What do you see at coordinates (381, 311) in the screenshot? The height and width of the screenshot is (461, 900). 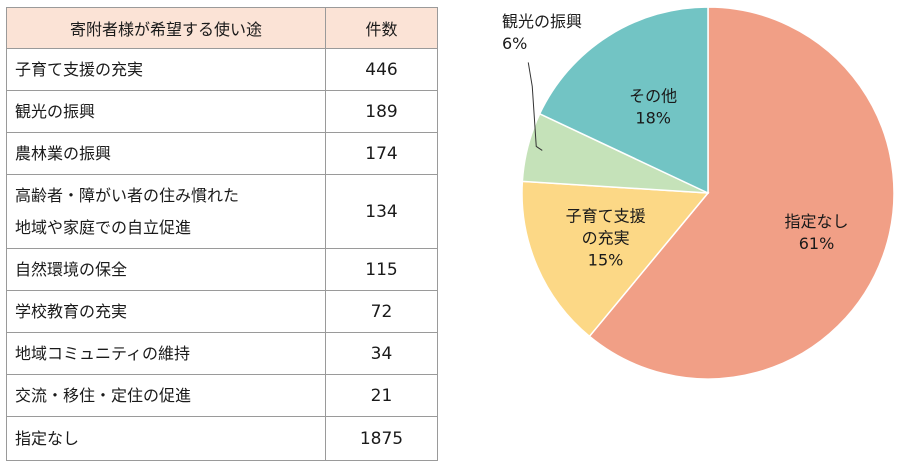 I see `row-count: 72` at bounding box center [381, 311].